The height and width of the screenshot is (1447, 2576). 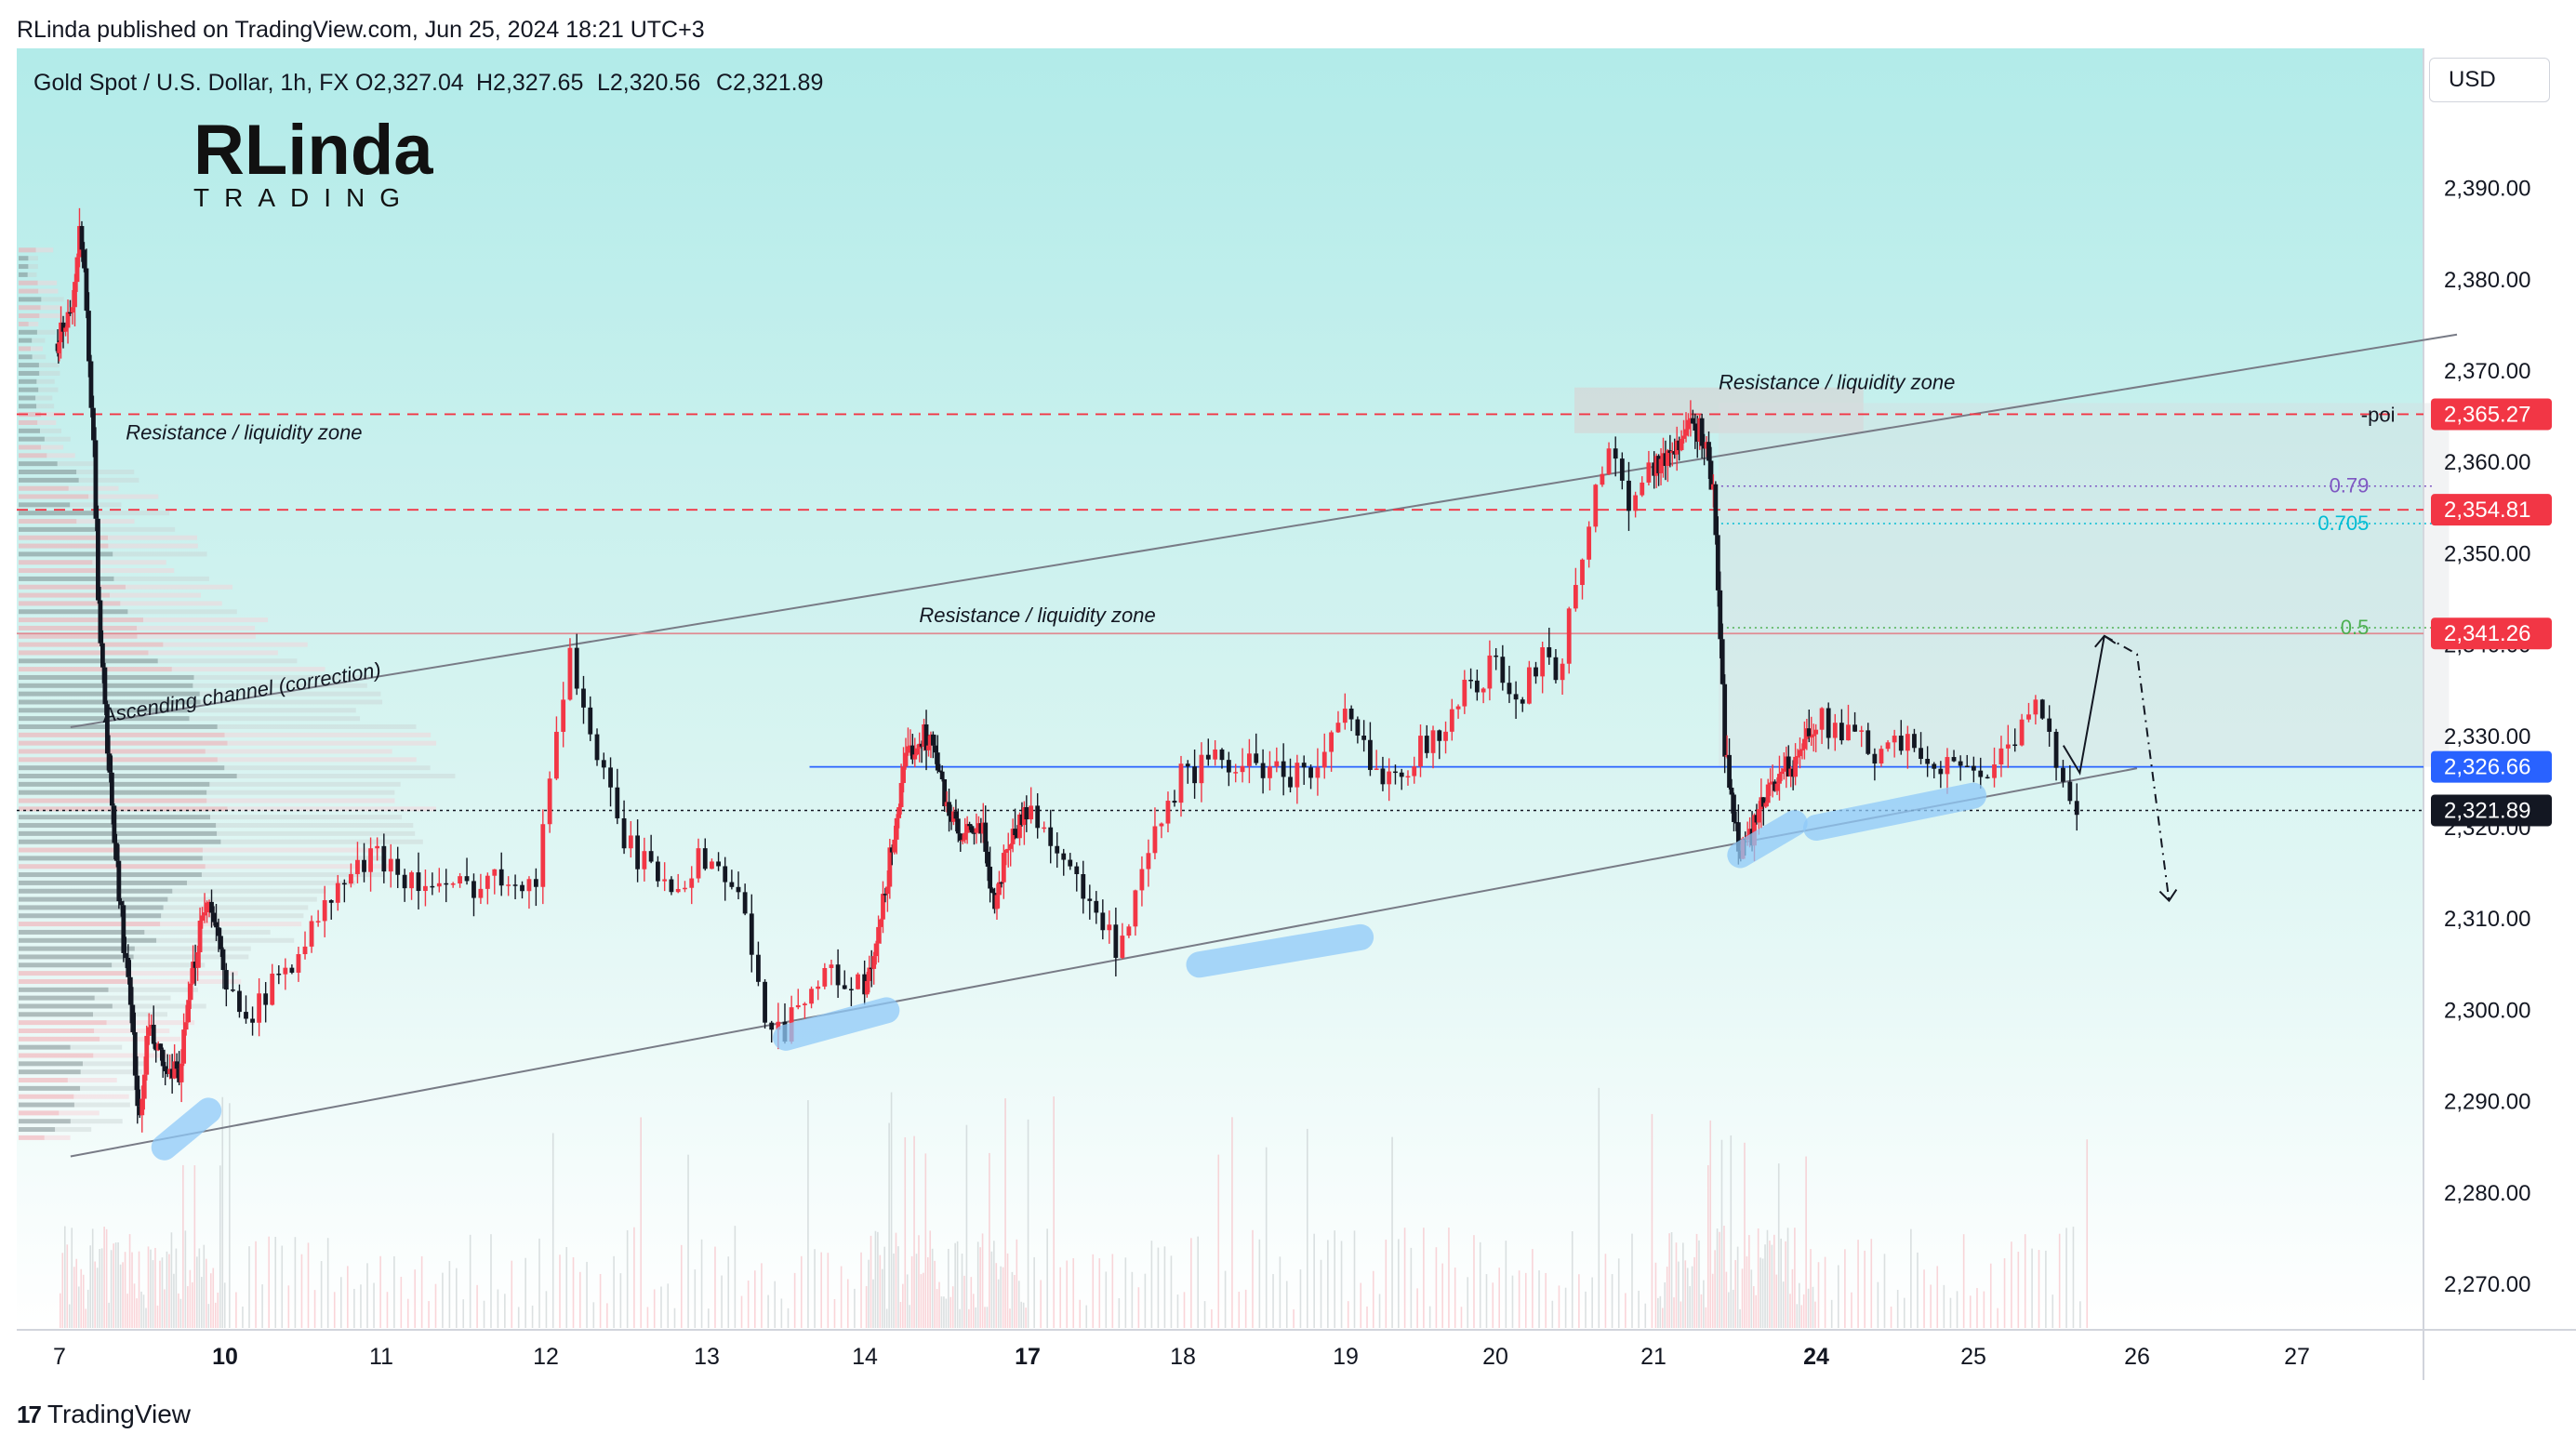 I want to click on tradingview-brand: 17 TradingView, so click(x=104, y=1415).